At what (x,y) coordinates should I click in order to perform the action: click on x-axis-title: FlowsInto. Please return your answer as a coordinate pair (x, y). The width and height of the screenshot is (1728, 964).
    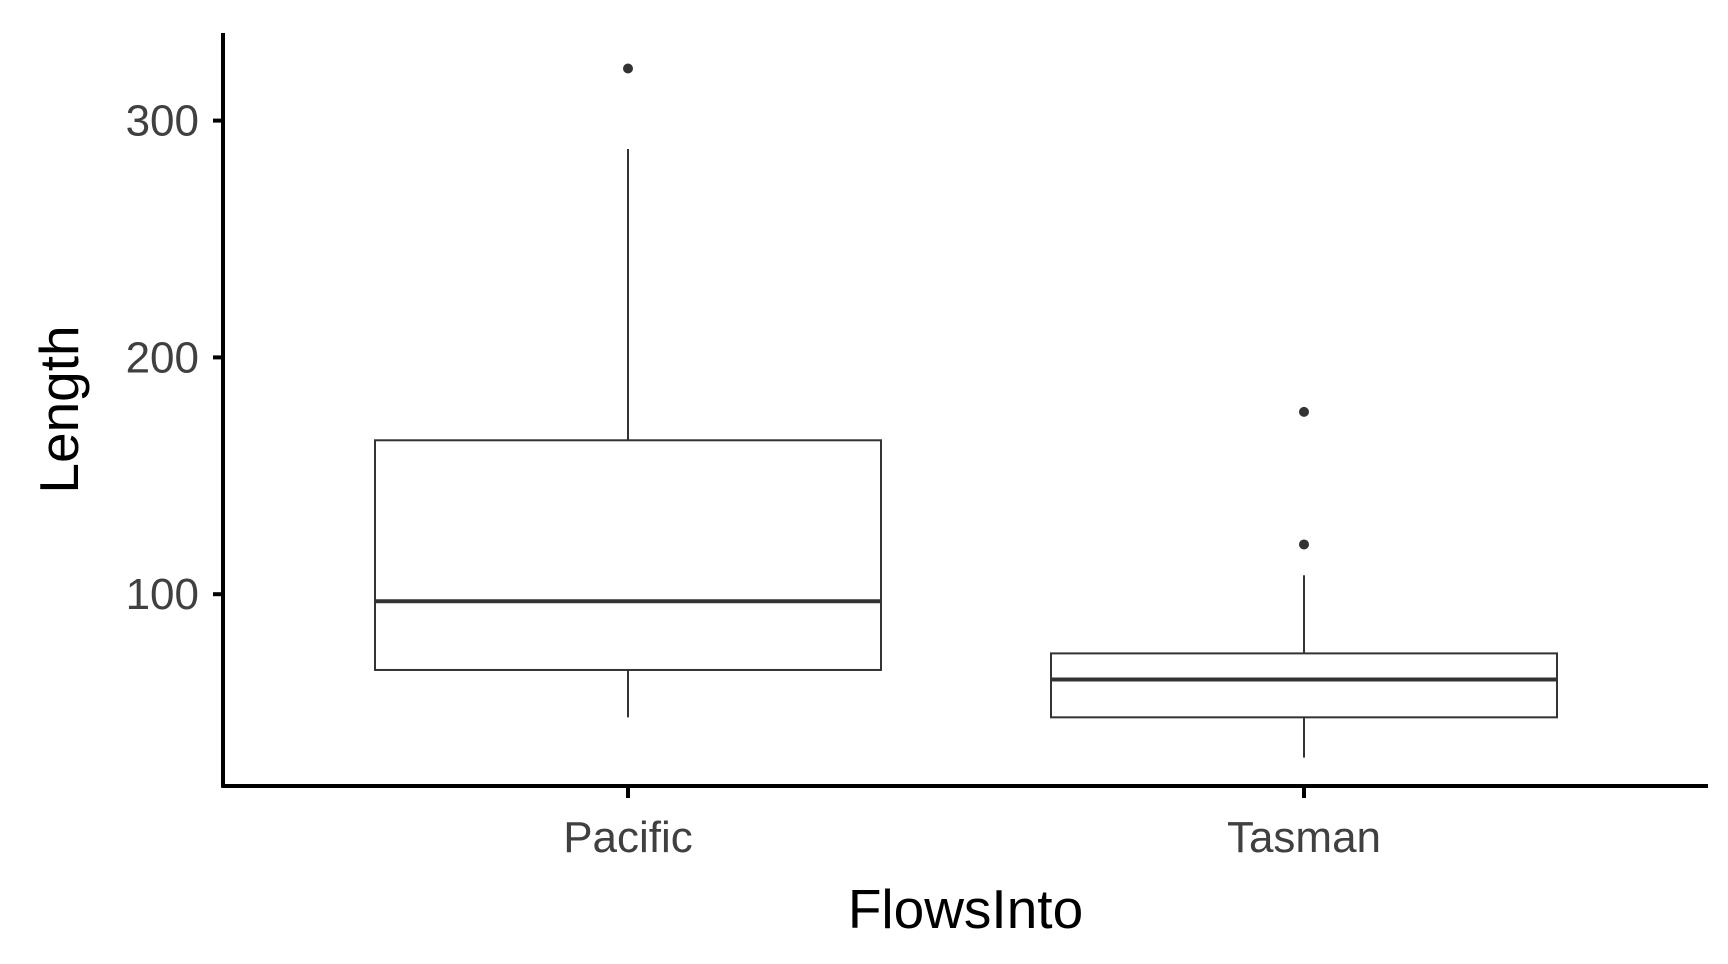
    Looking at the image, I should click on (965, 909).